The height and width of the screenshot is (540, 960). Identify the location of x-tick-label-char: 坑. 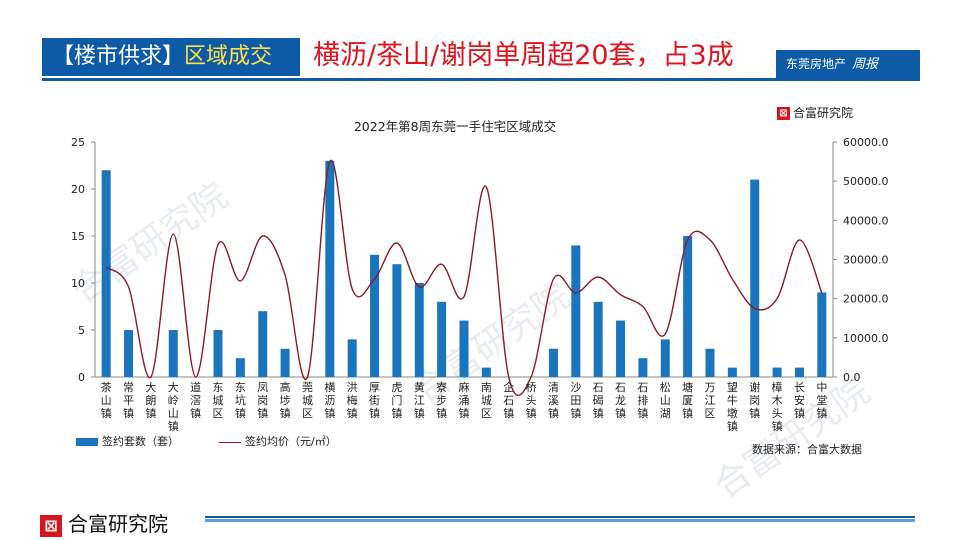
(240, 400).